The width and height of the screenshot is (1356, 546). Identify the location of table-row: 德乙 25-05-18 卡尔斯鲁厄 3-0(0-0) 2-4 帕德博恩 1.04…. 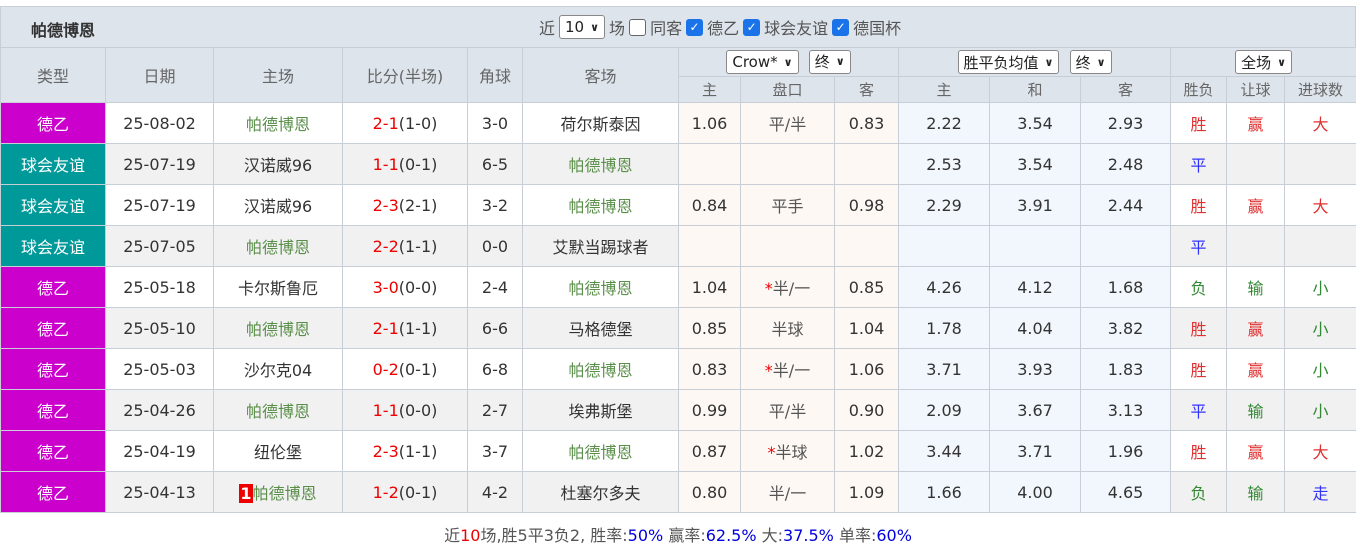
(678, 287).